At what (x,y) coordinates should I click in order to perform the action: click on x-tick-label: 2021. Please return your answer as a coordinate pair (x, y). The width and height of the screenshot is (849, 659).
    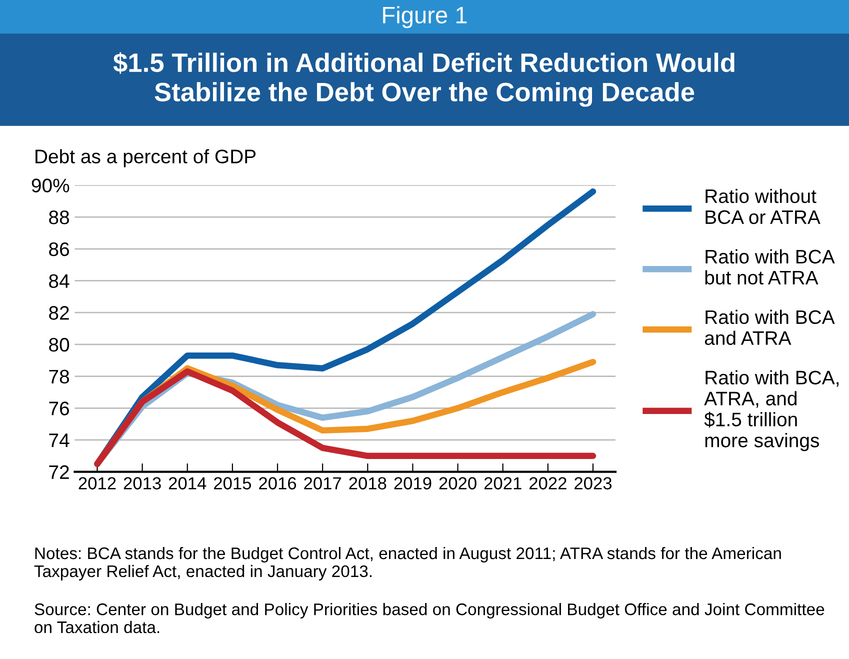
    Looking at the image, I should click on (503, 483).